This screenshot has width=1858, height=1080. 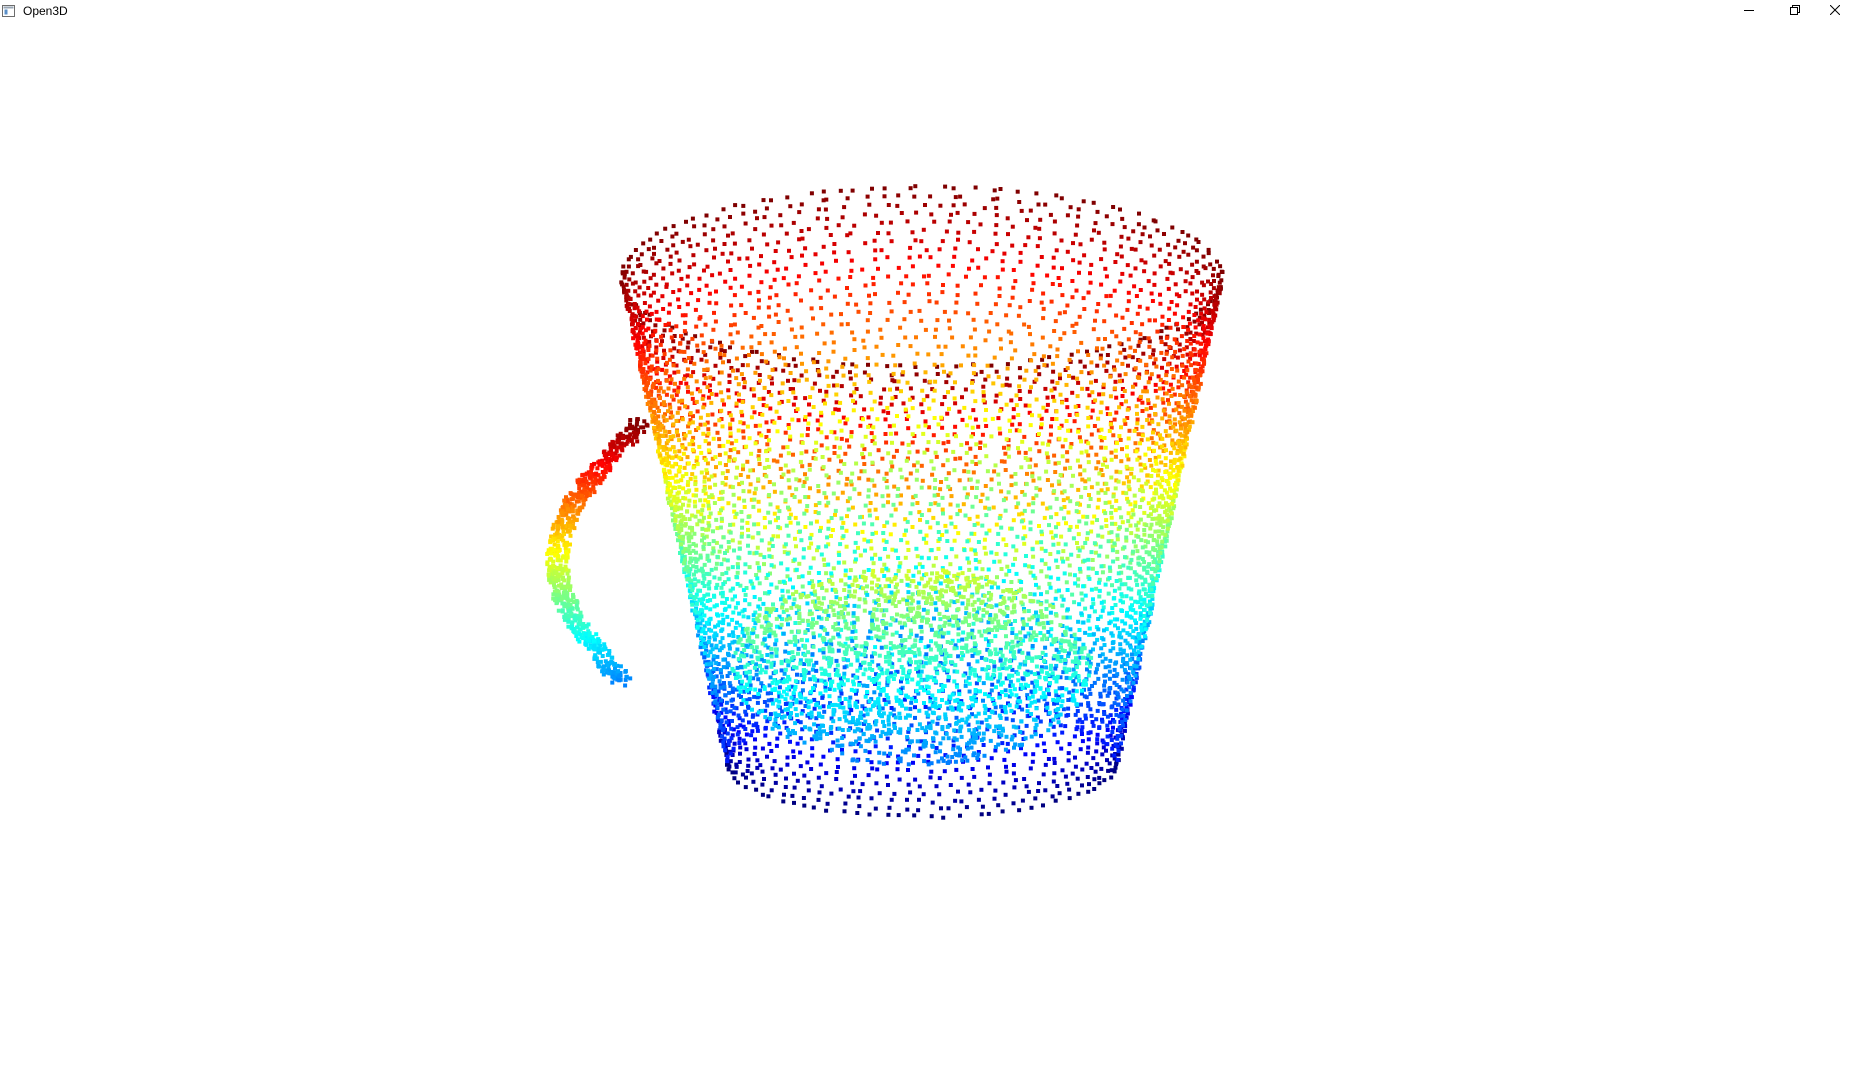 What do you see at coordinates (1795, 11) in the screenshot?
I see `restore-button` at bounding box center [1795, 11].